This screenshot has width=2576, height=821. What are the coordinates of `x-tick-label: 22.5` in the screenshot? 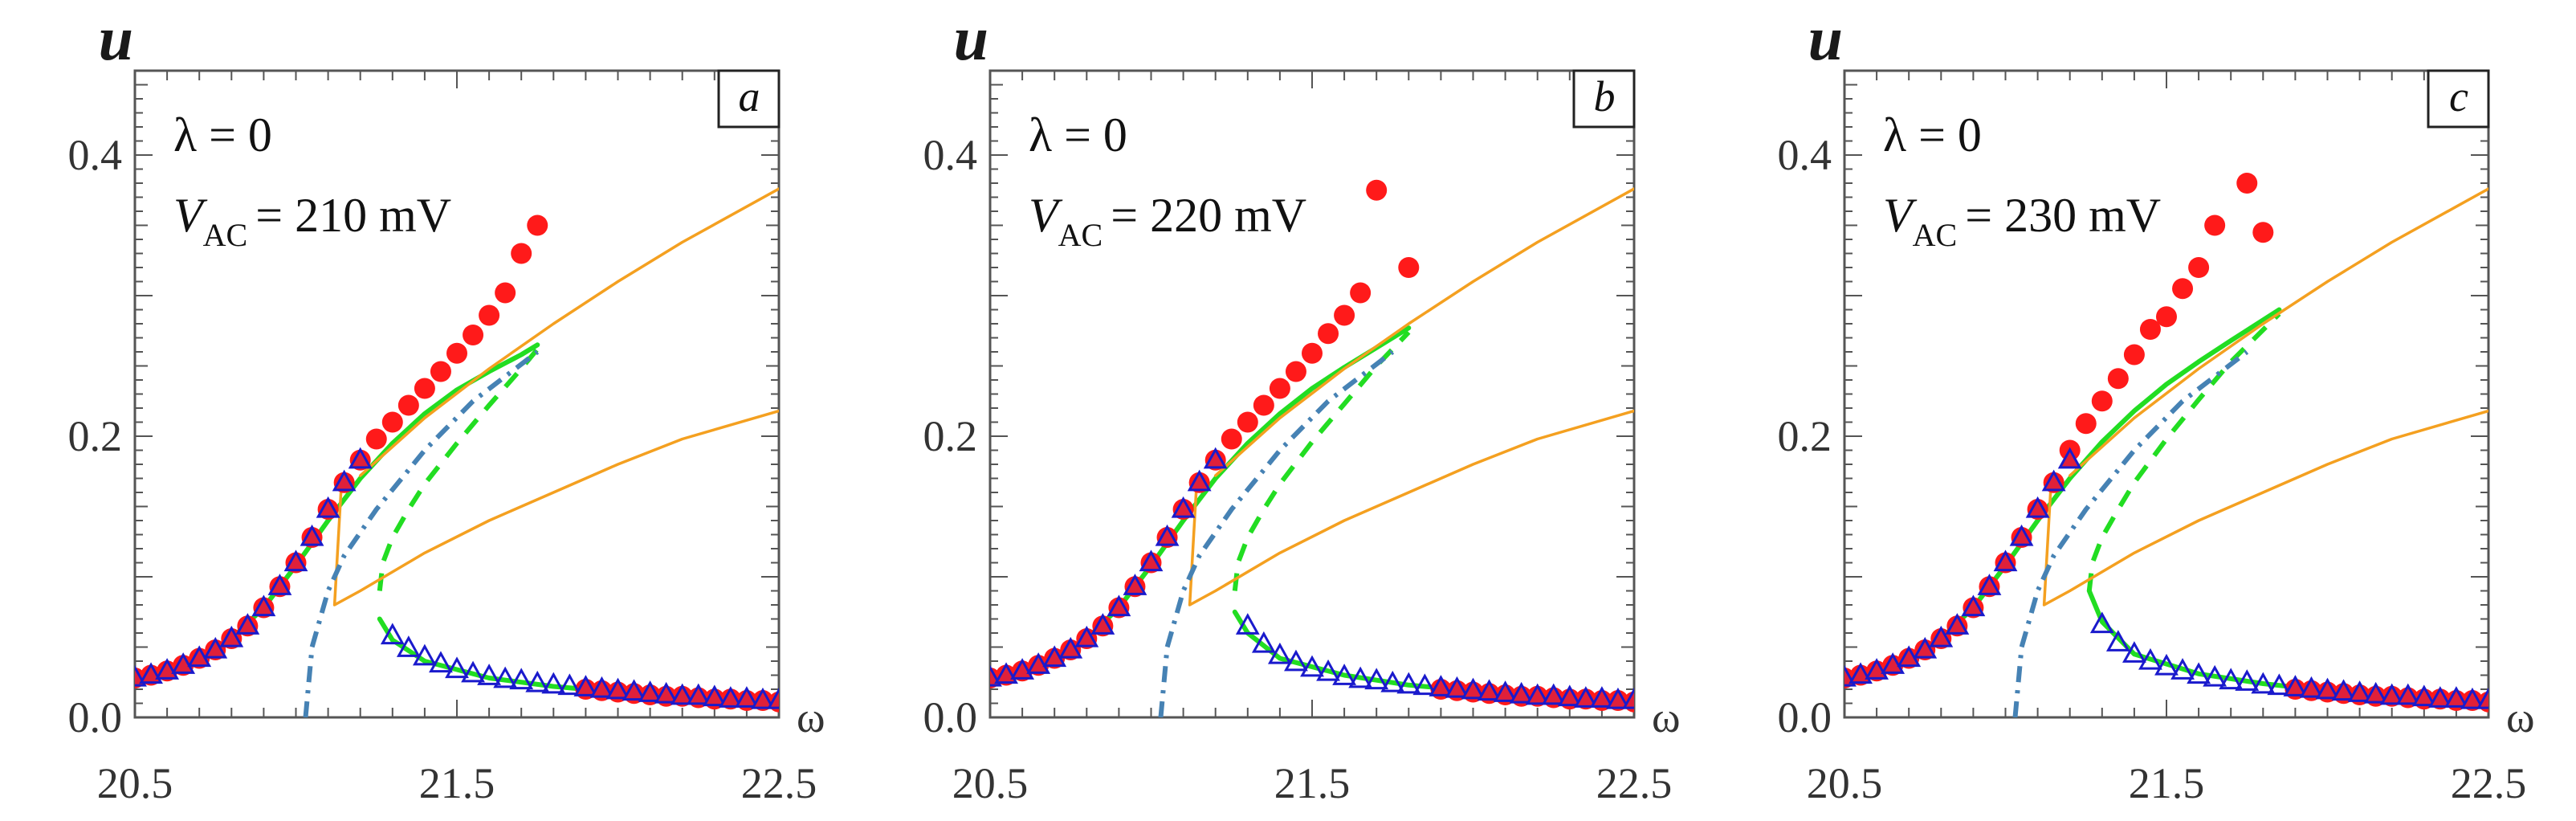 It's located at (2489, 783).